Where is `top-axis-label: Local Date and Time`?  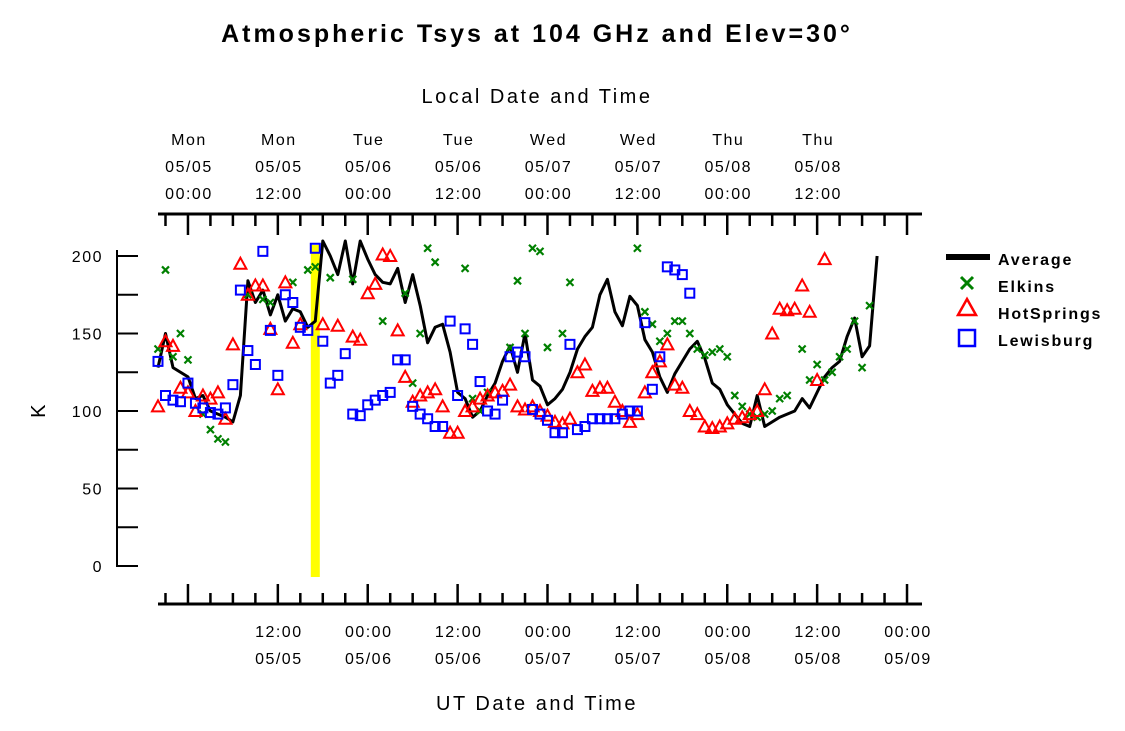 top-axis-label: Local Date and Time is located at coordinates (537, 97).